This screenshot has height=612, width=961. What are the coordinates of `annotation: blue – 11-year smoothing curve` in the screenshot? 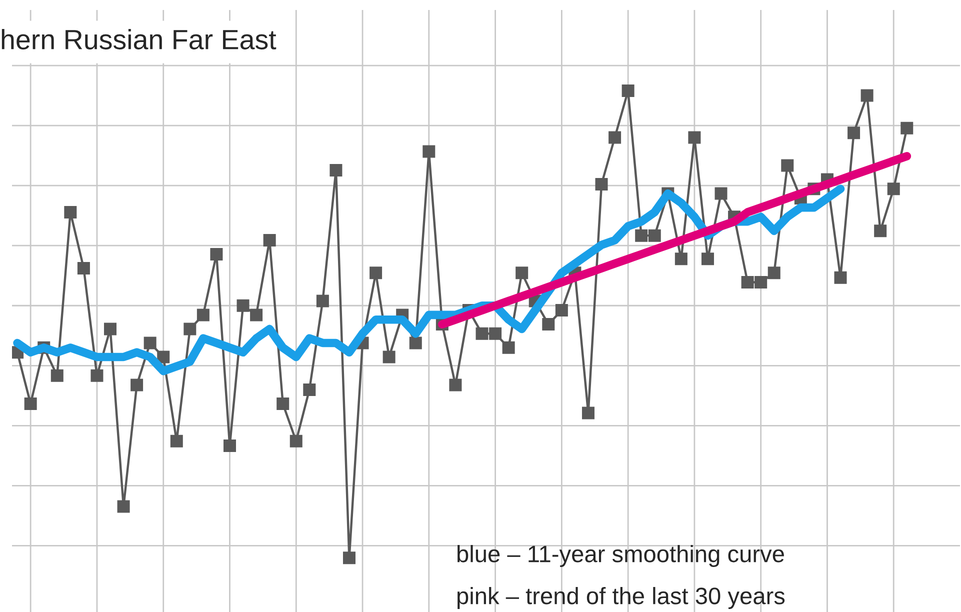 It's located at (621, 556).